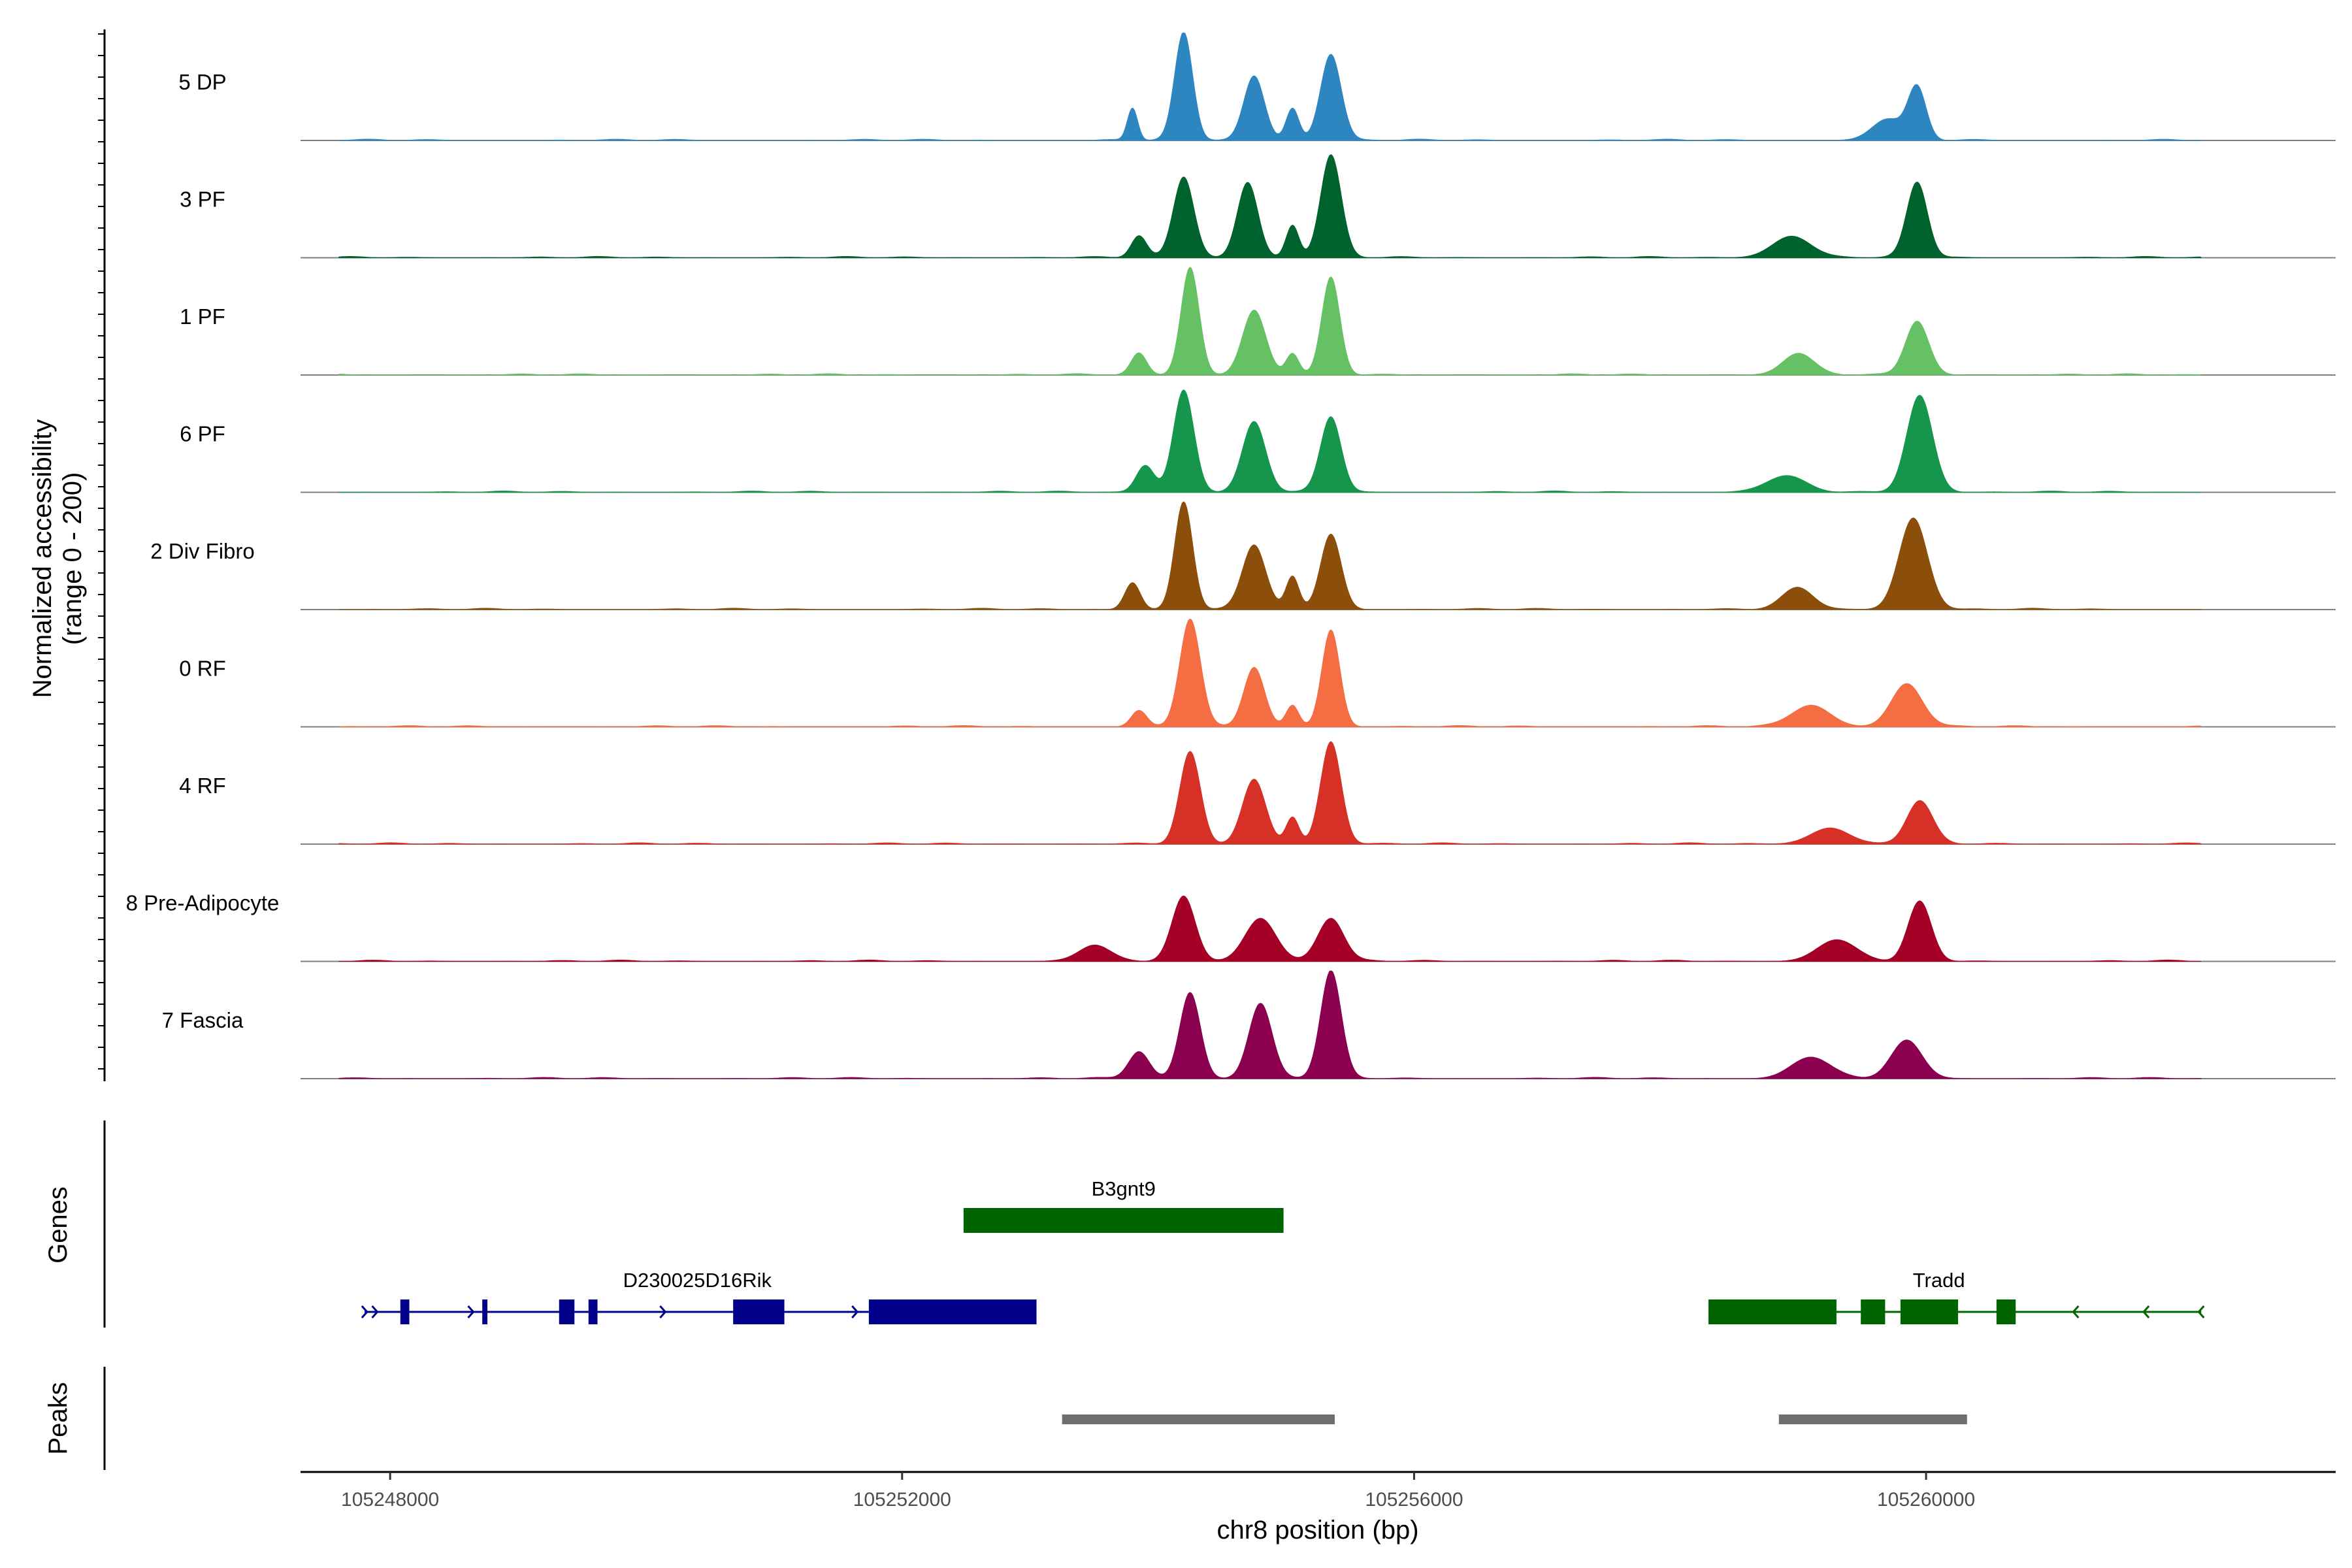  What do you see at coordinates (1317, 1530) in the screenshot?
I see `x-axis-title: chr8 position (bp)` at bounding box center [1317, 1530].